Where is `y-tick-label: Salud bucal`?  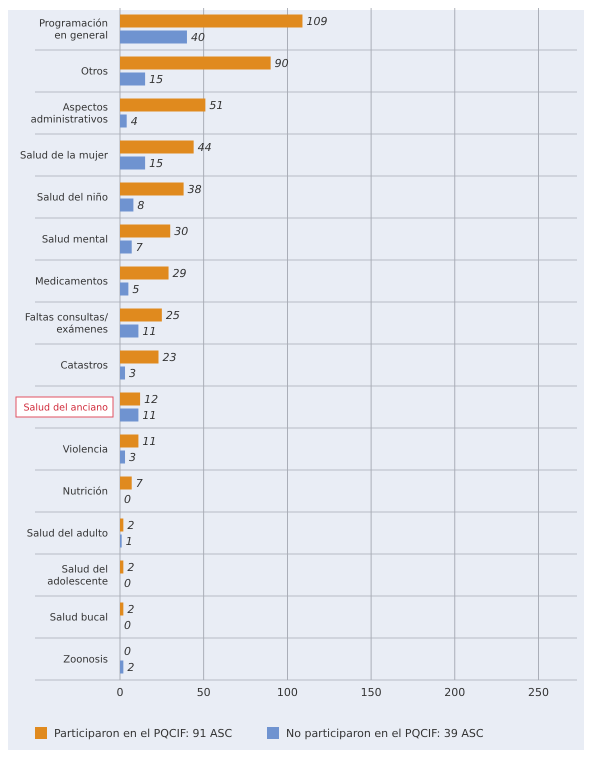 y-tick-label: Salud bucal is located at coordinates (79, 618).